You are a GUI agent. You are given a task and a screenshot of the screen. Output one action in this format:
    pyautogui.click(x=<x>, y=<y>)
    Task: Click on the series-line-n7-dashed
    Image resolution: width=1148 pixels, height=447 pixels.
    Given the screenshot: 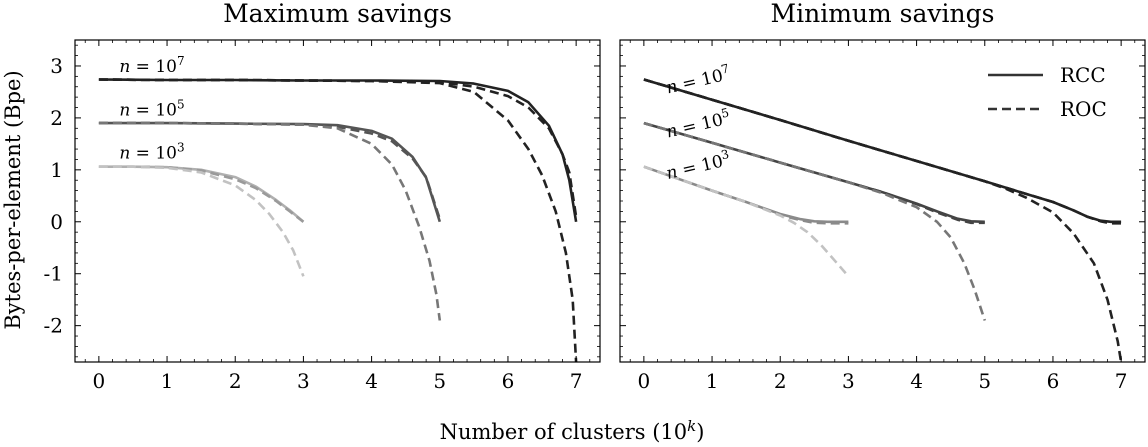 What is the action you would take?
    pyautogui.click(x=338, y=147)
    